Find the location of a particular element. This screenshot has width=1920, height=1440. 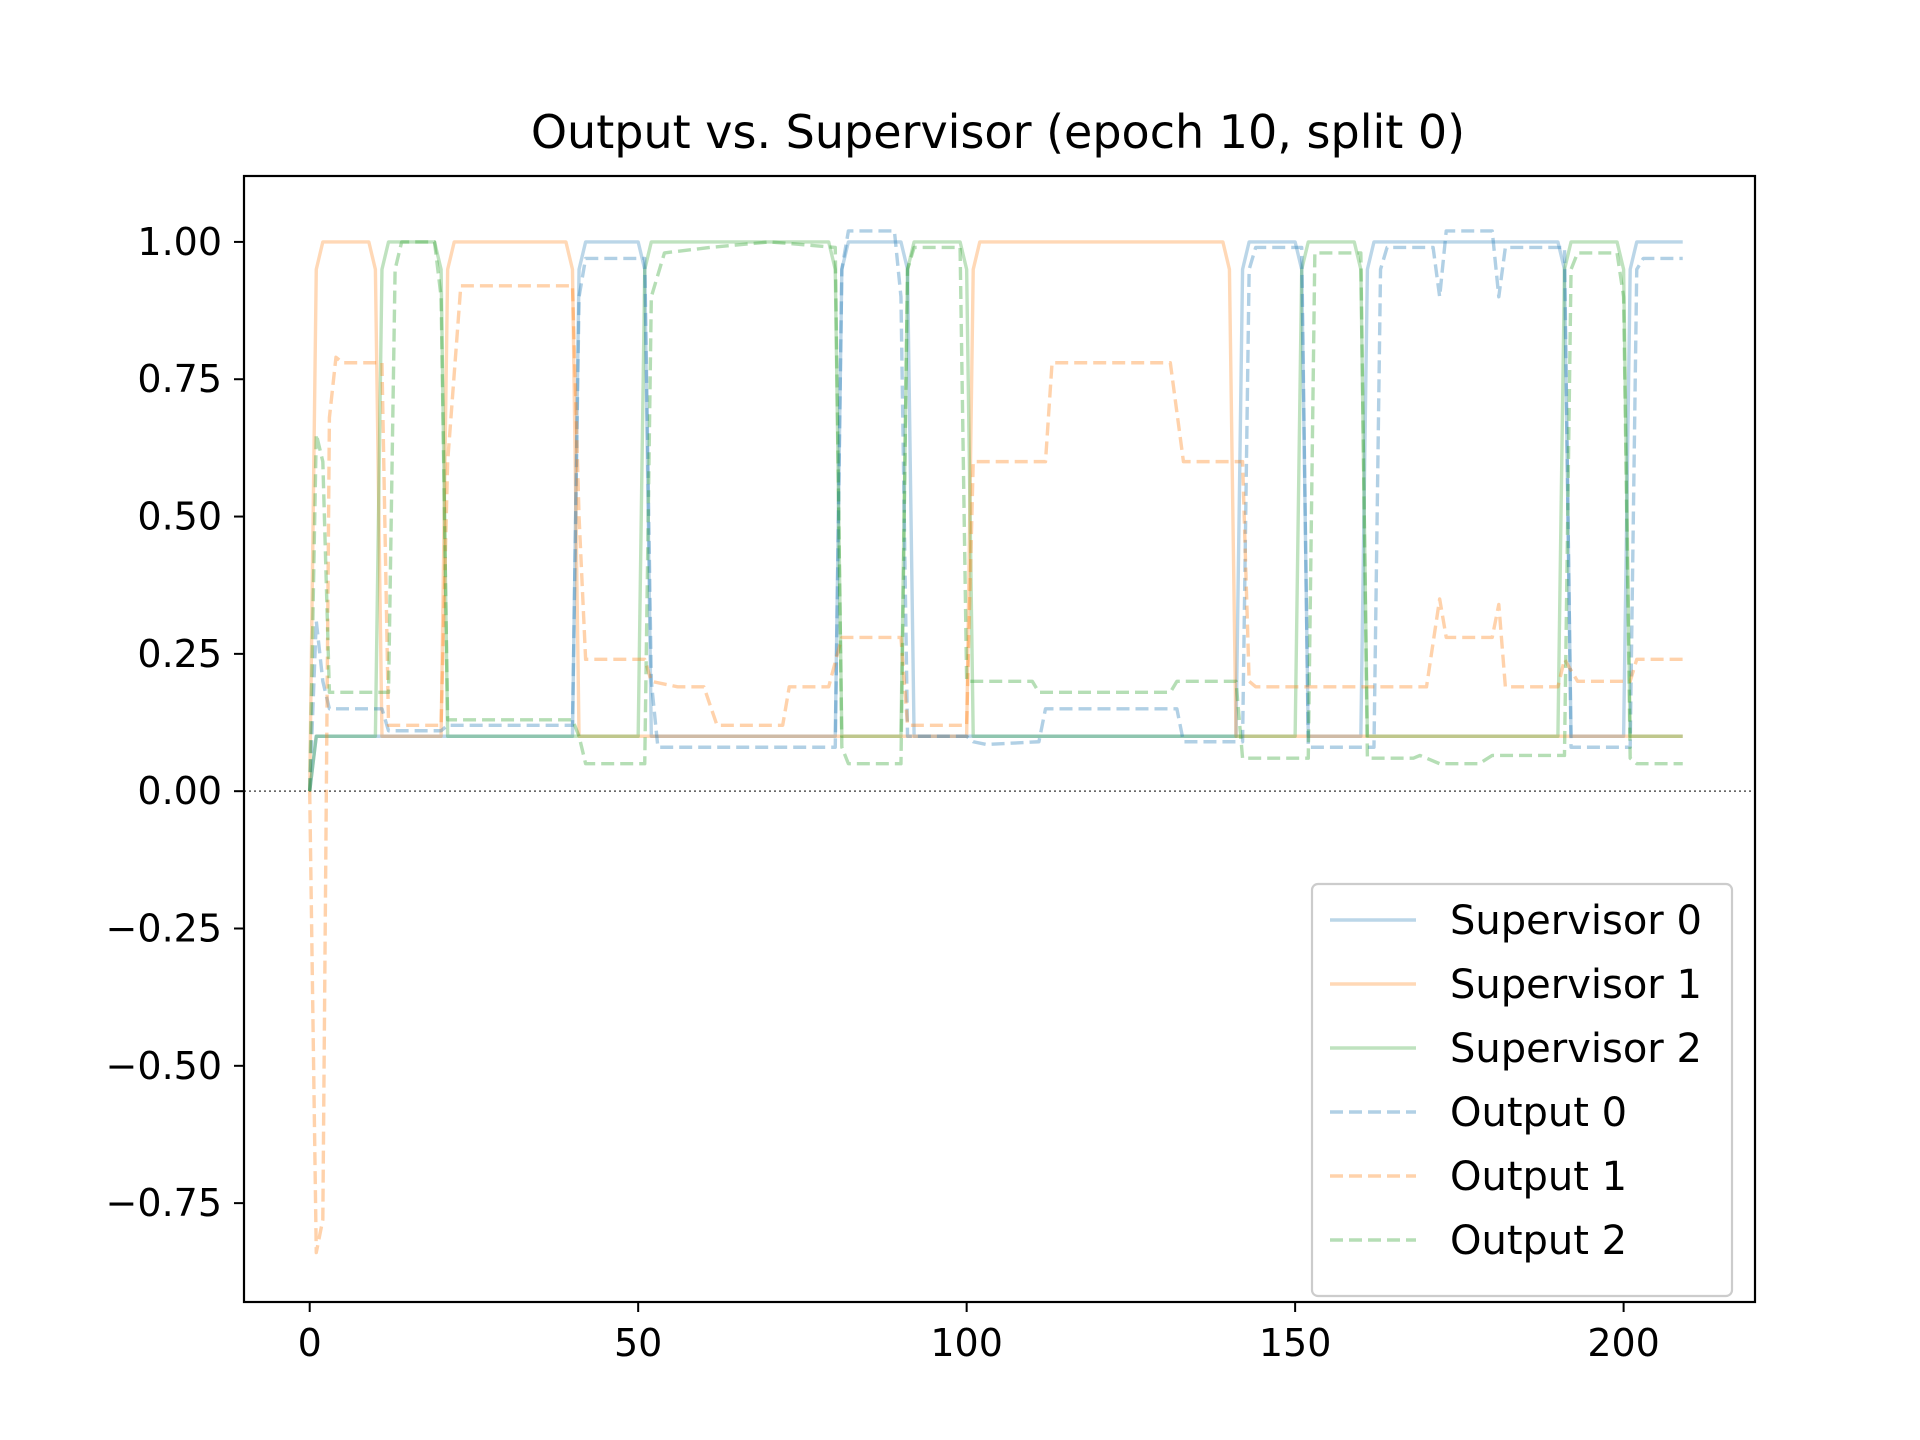

y-tick-label: −0.50 is located at coordinates (164, 1066).